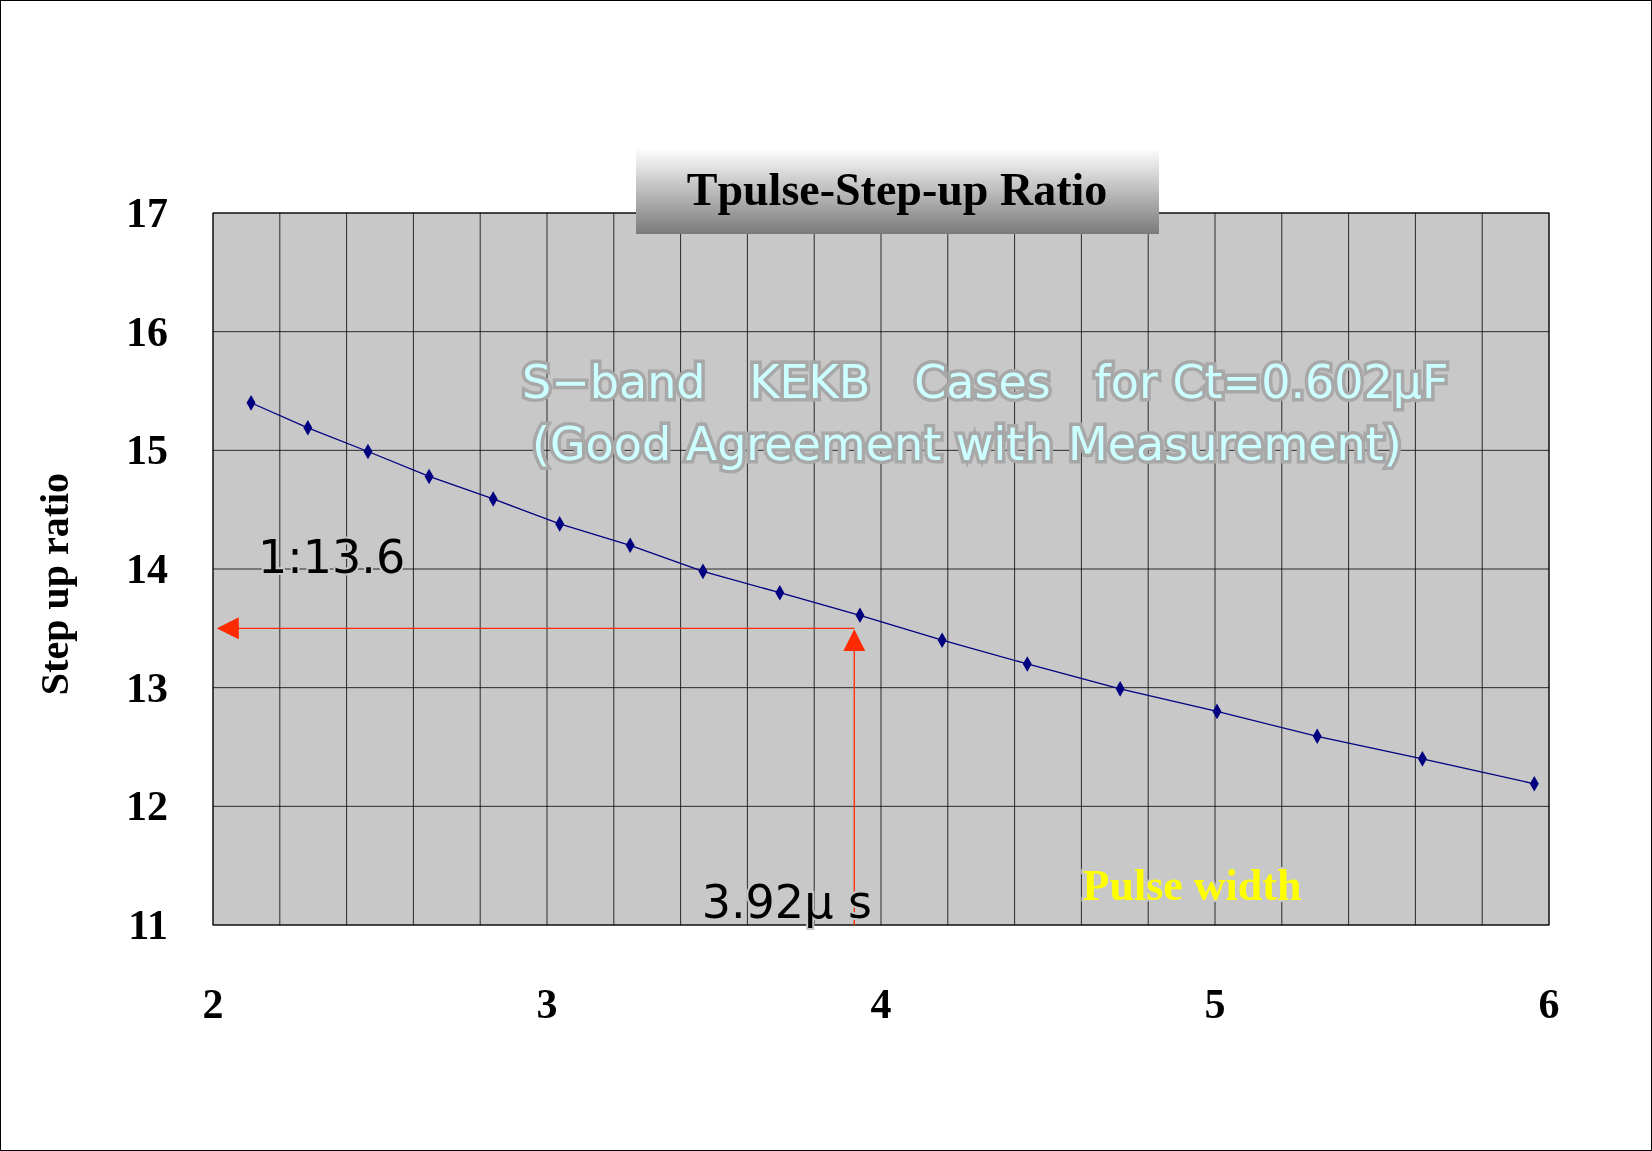 Image resolution: width=1652 pixels, height=1151 pixels. I want to click on y-tick-label: 12, so click(147, 806).